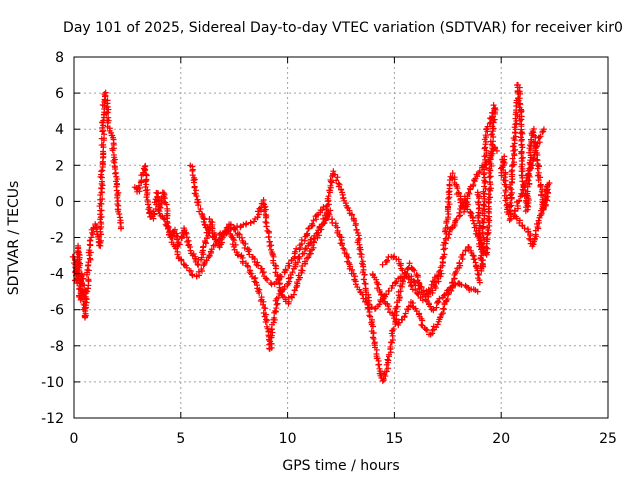 The height and width of the screenshot is (480, 640). Describe the element at coordinates (57, 347) in the screenshot. I see `y-tick-label: -8` at that location.